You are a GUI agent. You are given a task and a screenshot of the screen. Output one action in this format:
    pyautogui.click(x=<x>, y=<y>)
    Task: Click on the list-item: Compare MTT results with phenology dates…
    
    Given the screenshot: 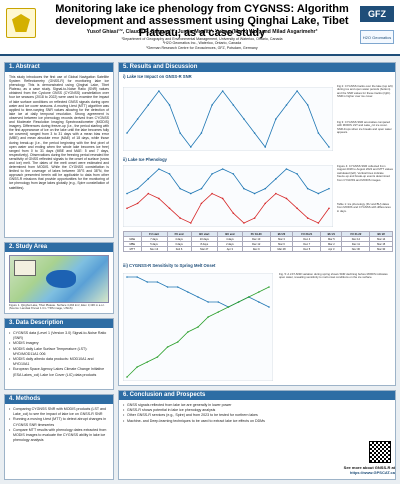 What is the action you would take?
    pyautogui.click(x=59, y=436)
    